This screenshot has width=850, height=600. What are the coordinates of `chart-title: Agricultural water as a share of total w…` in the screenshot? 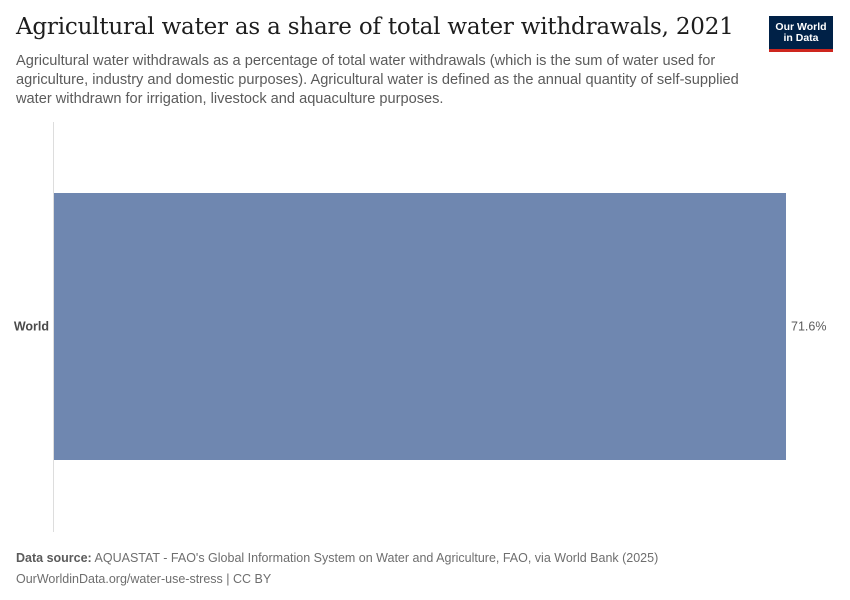 It's located at (375, 27).